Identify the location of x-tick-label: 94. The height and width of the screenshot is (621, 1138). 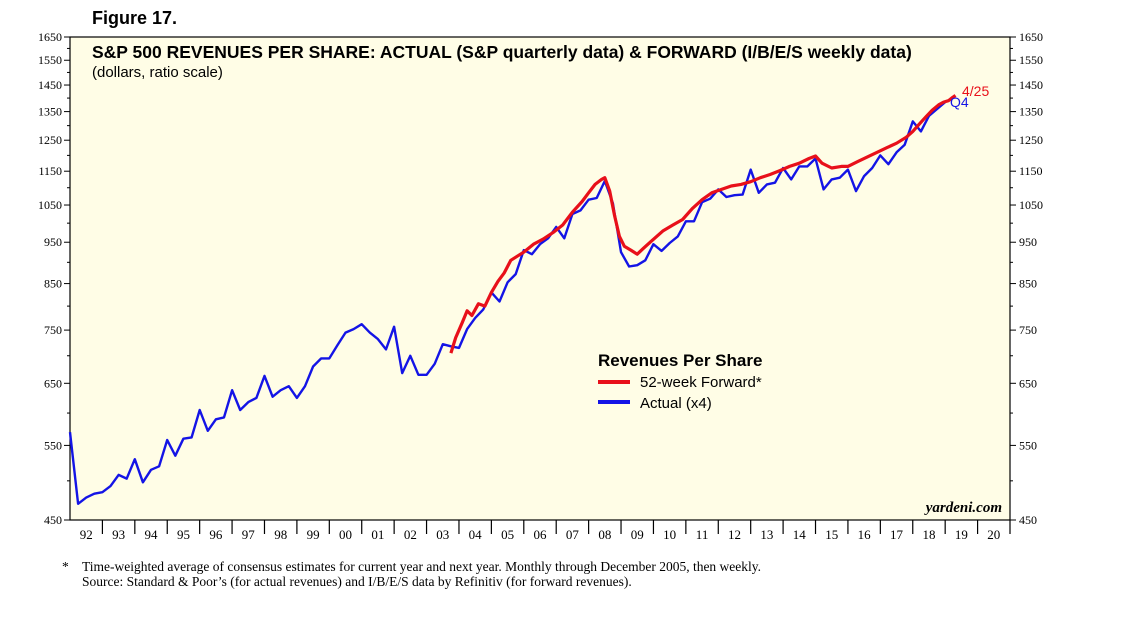
(152, 534).